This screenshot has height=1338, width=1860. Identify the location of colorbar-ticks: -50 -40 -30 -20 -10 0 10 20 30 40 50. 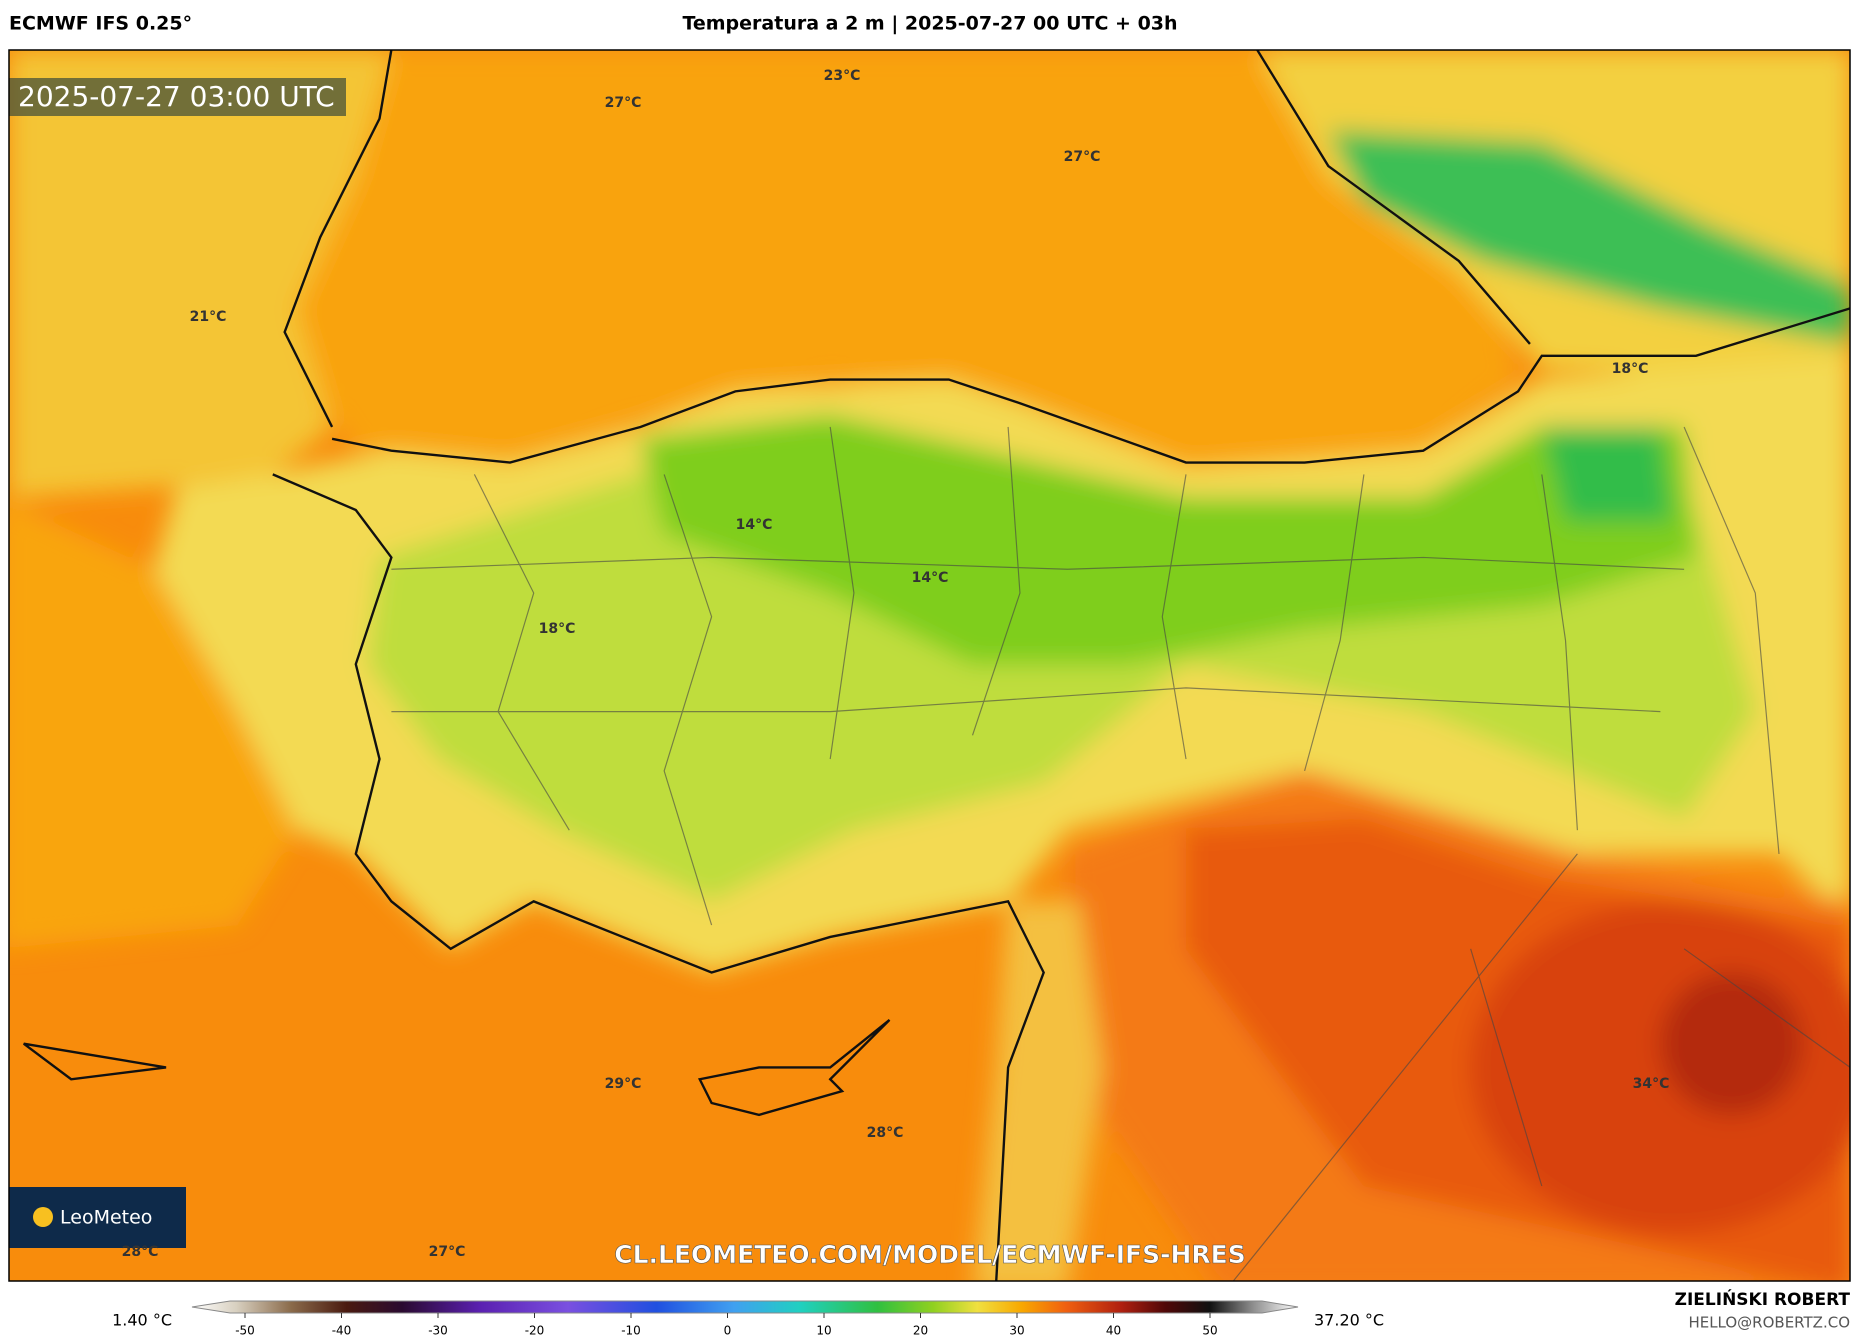
(726, 1325).